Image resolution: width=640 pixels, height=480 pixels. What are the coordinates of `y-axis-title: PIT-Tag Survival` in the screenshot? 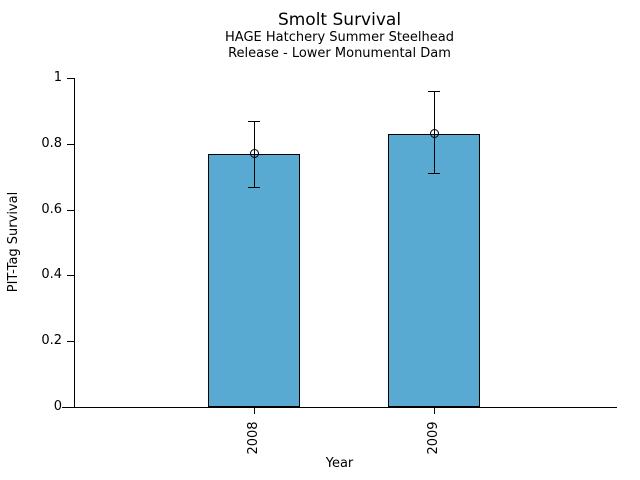 It's located at (13, 242).